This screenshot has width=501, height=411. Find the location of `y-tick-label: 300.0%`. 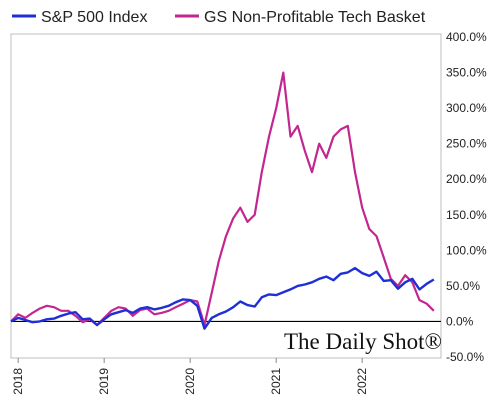

y-tick-label: 300.0% is located at coordinates (466, 108).